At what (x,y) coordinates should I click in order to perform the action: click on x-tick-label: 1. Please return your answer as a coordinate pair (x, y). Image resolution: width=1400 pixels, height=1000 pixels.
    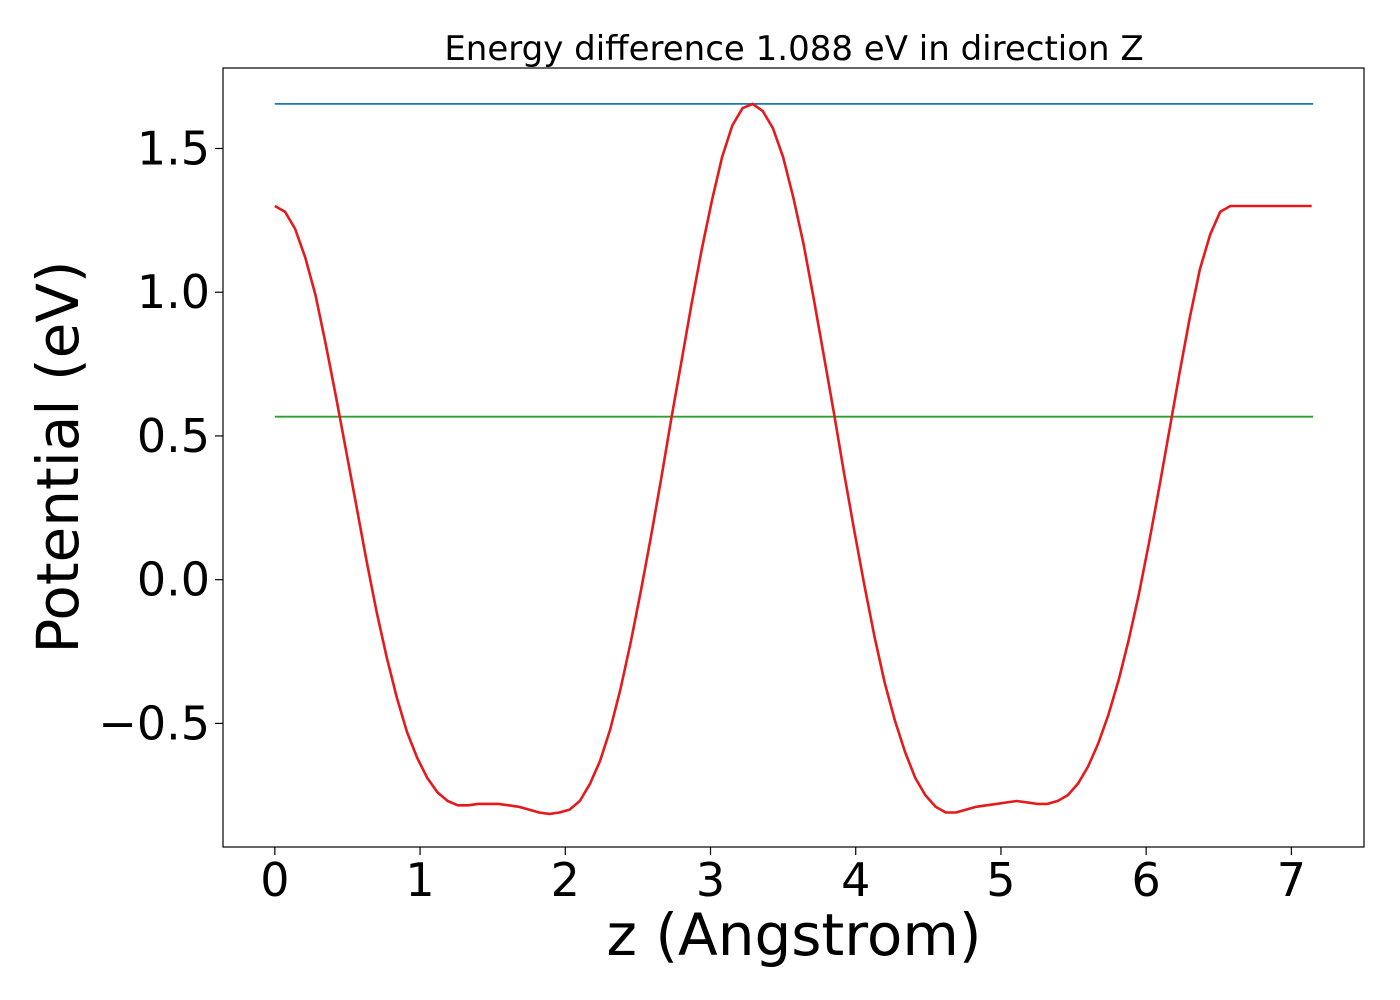
    Looking at the image, I should click on (419, 880).